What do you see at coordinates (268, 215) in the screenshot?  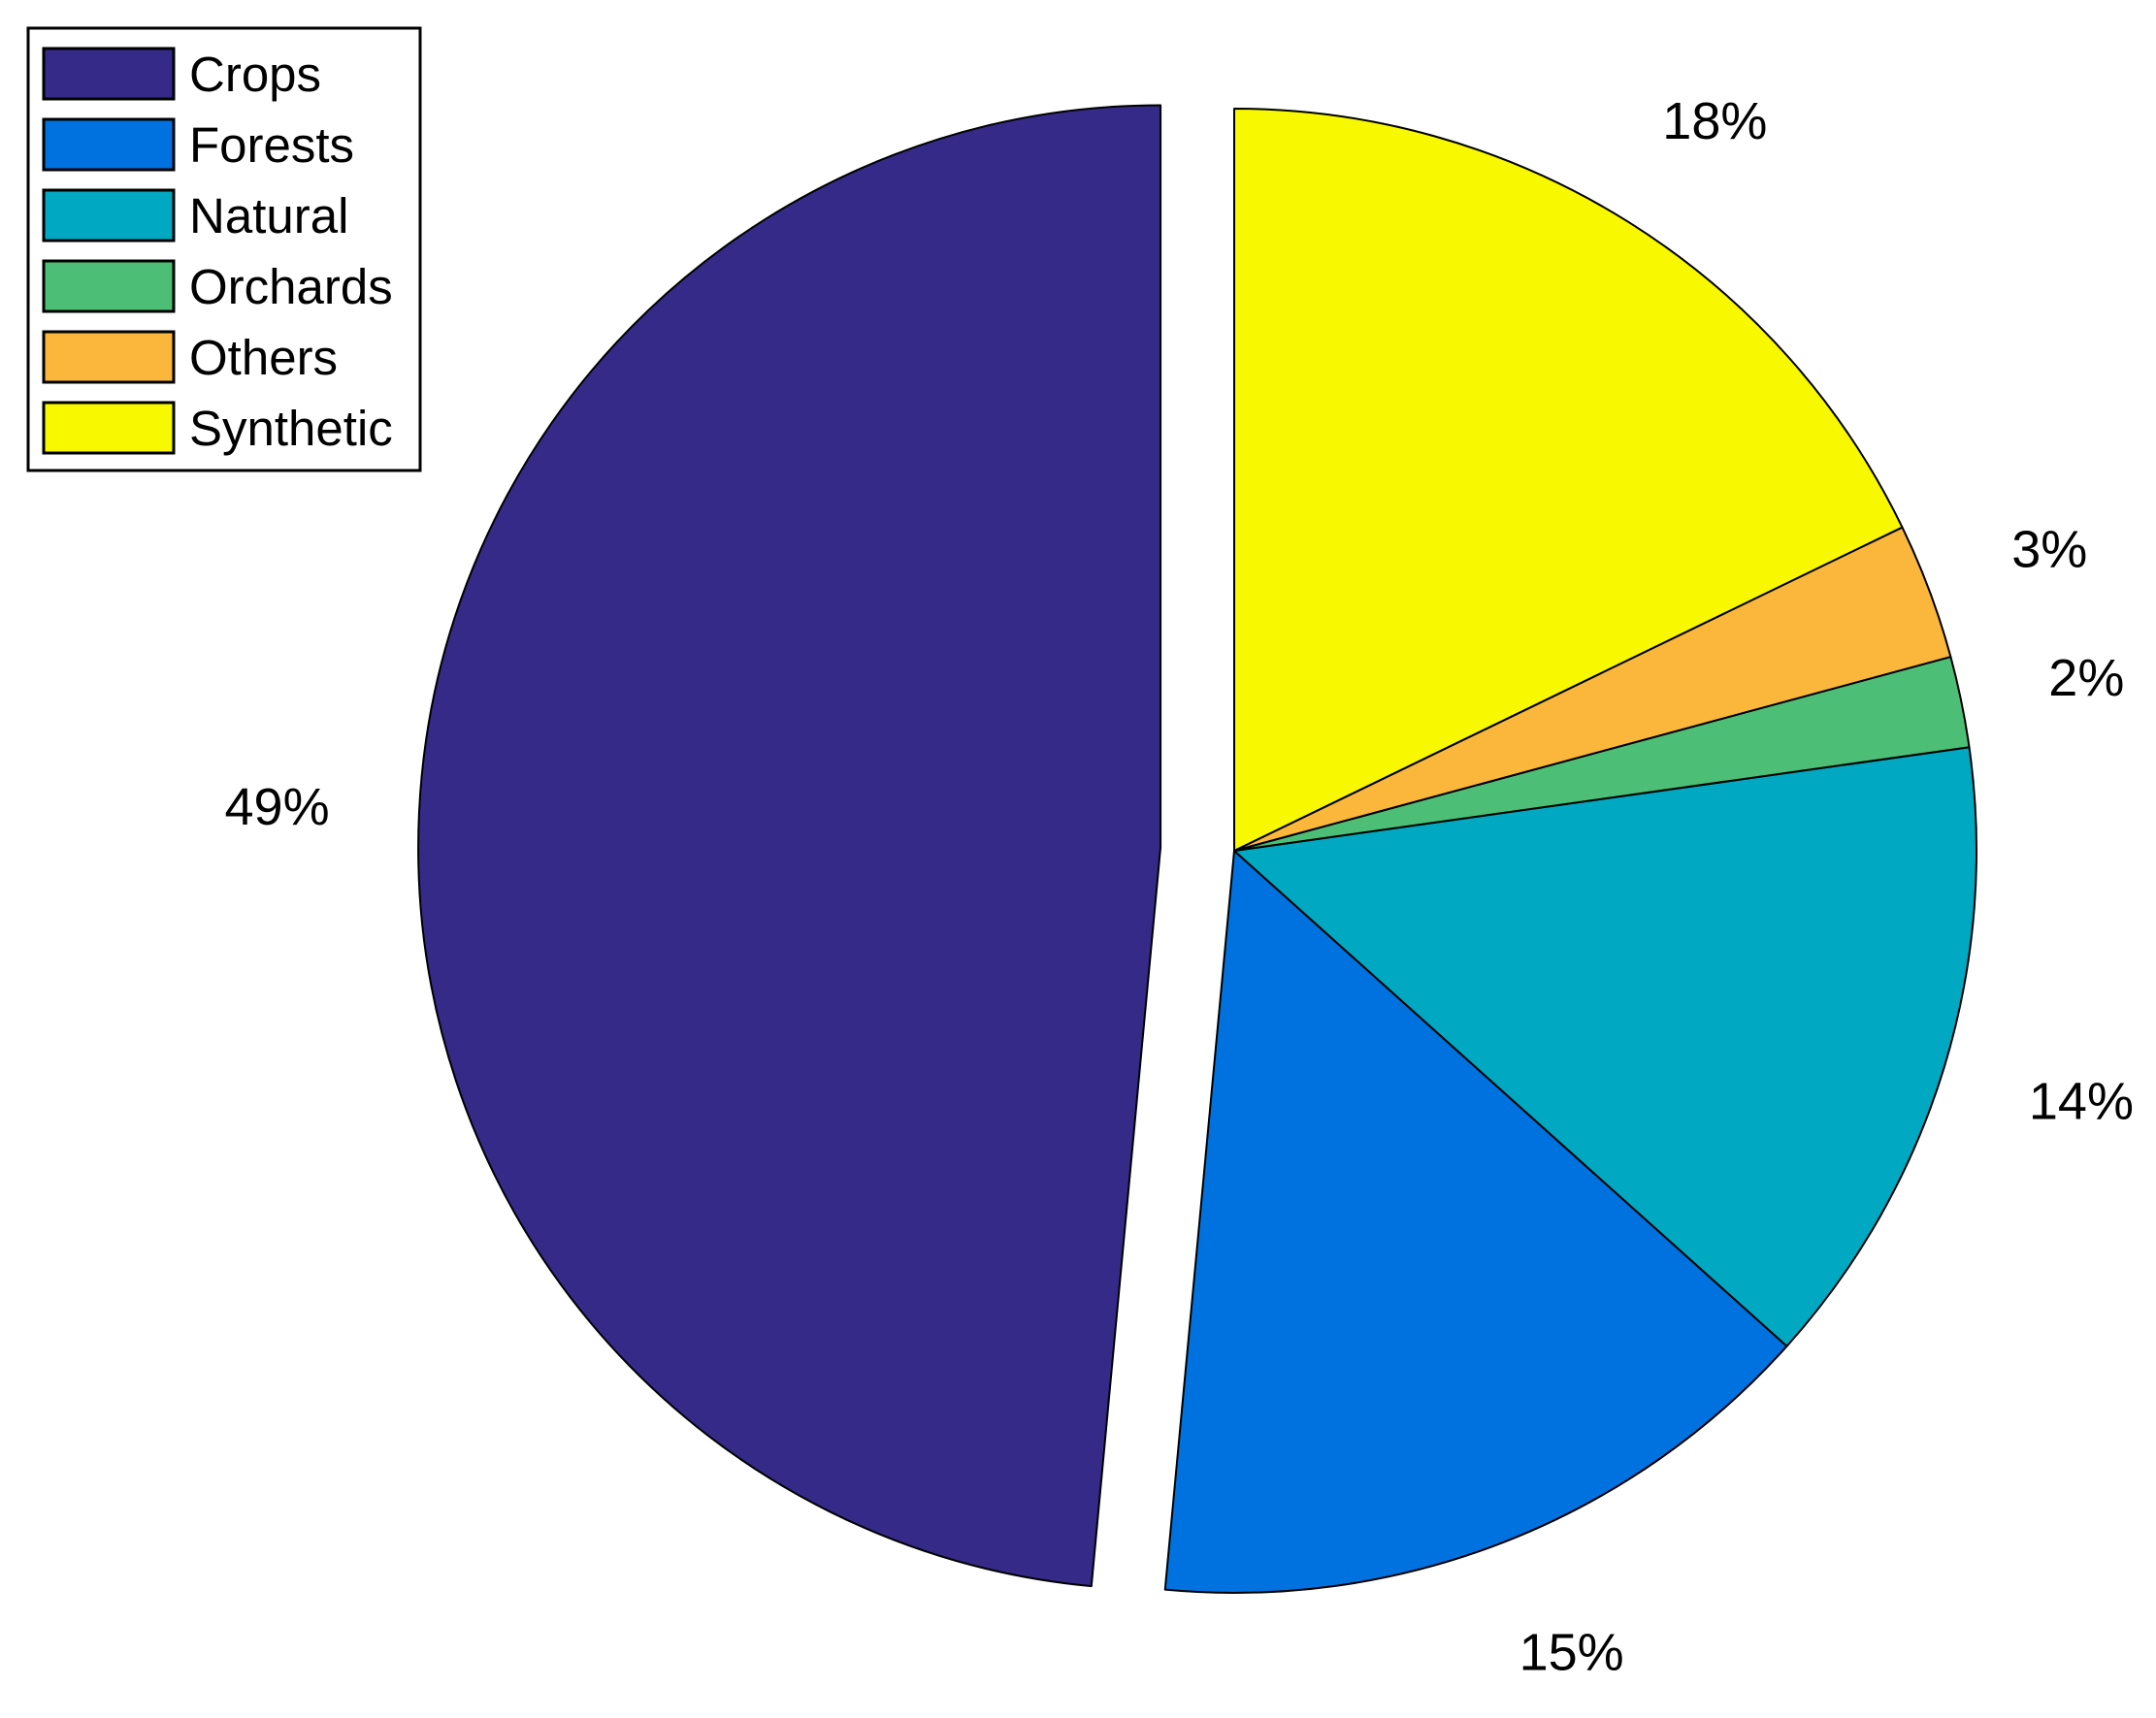 I see `legend-label-natural: Natural` at bounding box center [268, 215].